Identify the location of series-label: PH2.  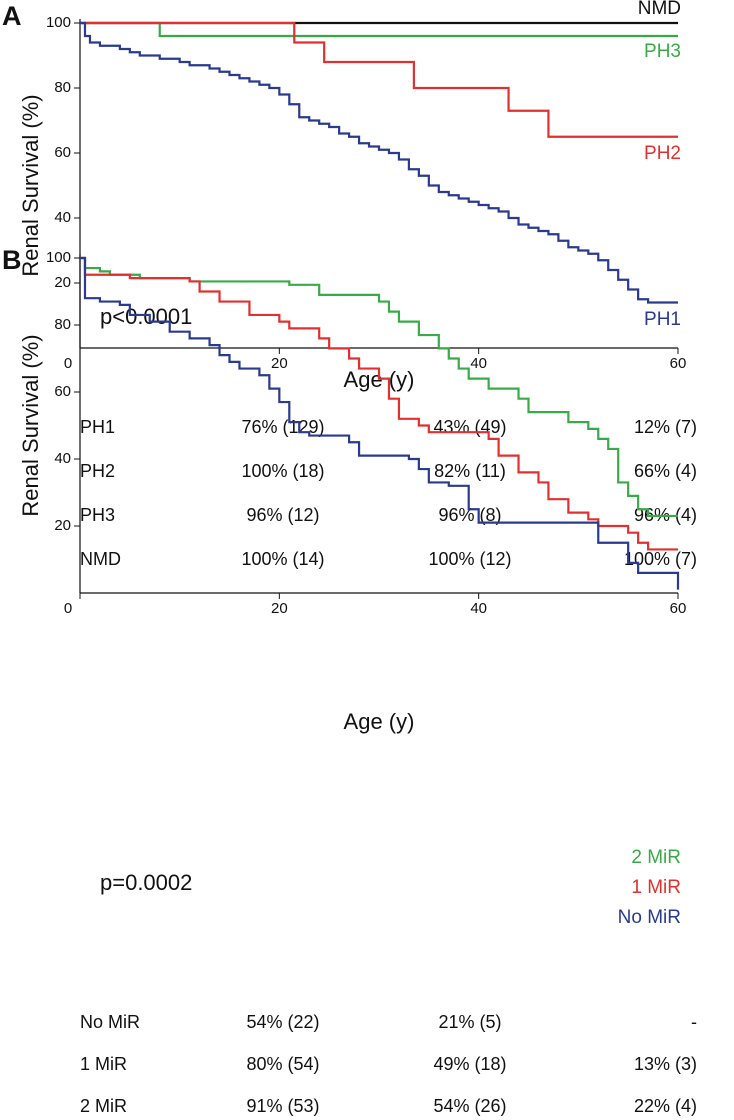
(662, 153).